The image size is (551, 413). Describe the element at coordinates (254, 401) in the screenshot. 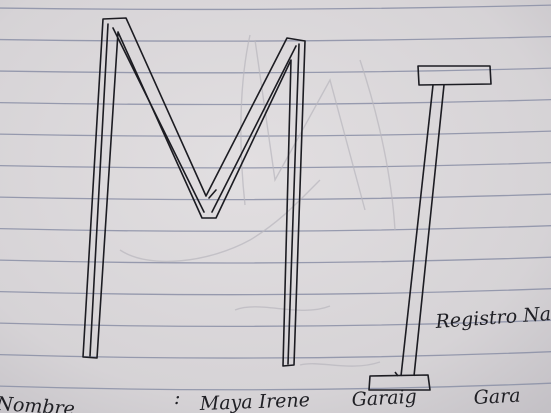

I see `nombre-value-1-handwriting: Maya Irene` at that location.